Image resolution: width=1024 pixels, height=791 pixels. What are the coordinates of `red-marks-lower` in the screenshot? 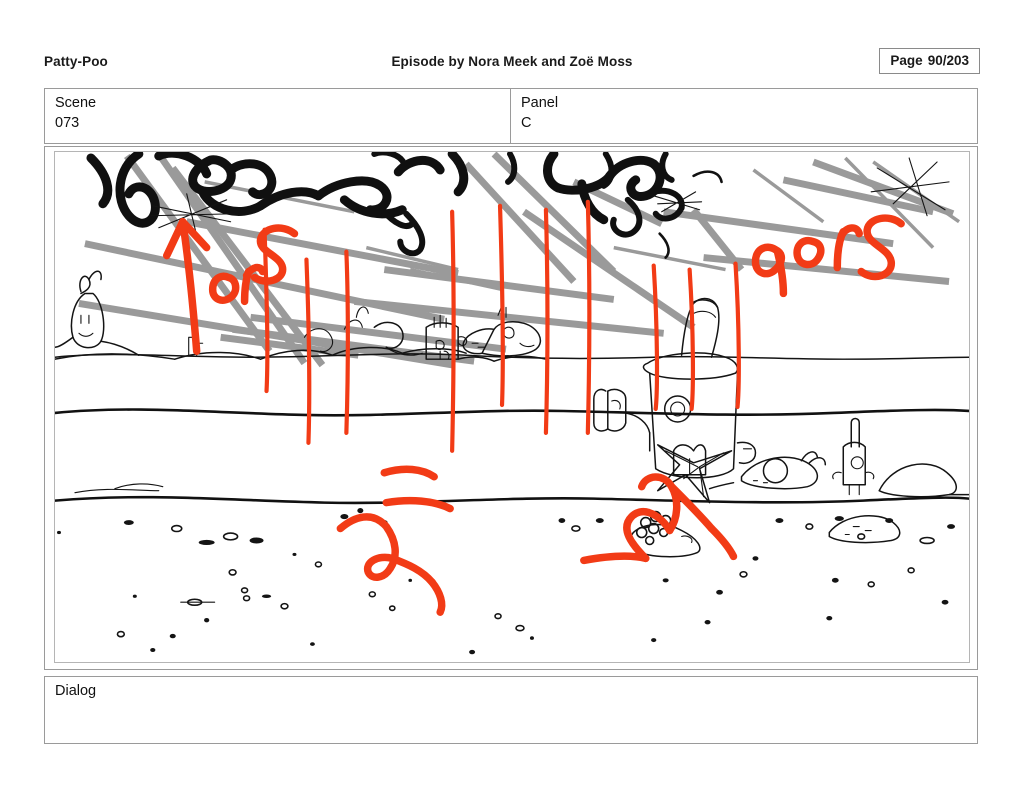 It's located at (537, 540).